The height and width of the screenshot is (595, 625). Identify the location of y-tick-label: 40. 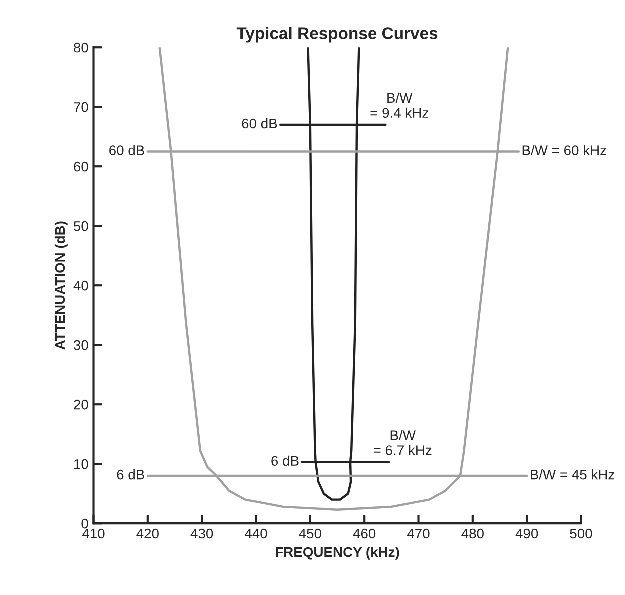
(81, 285).